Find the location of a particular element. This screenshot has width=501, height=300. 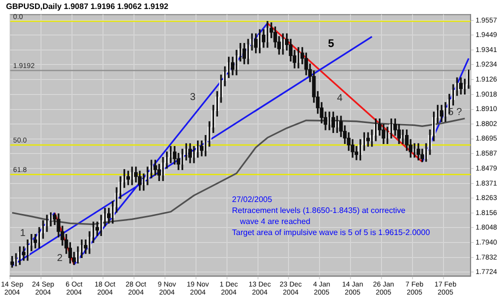

annotation: 1 is located at coordinates (23, 233).